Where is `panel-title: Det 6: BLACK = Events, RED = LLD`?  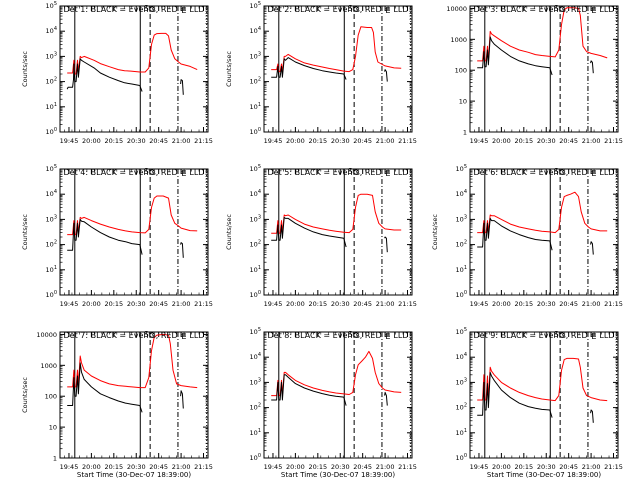 panel-title: Det 6: BLACK = Events, RED = LLD is located at coordinates (544, 172).